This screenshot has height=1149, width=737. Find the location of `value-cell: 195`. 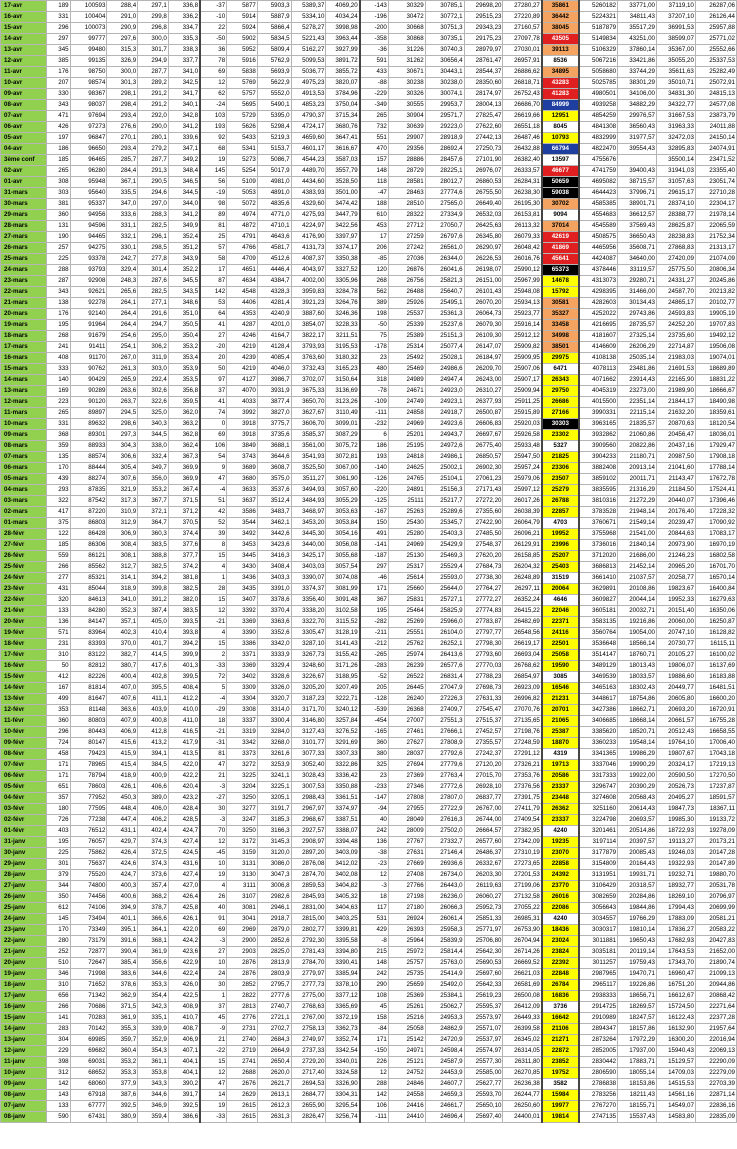

value-cell: 195 is located at coordinates (58, 842).